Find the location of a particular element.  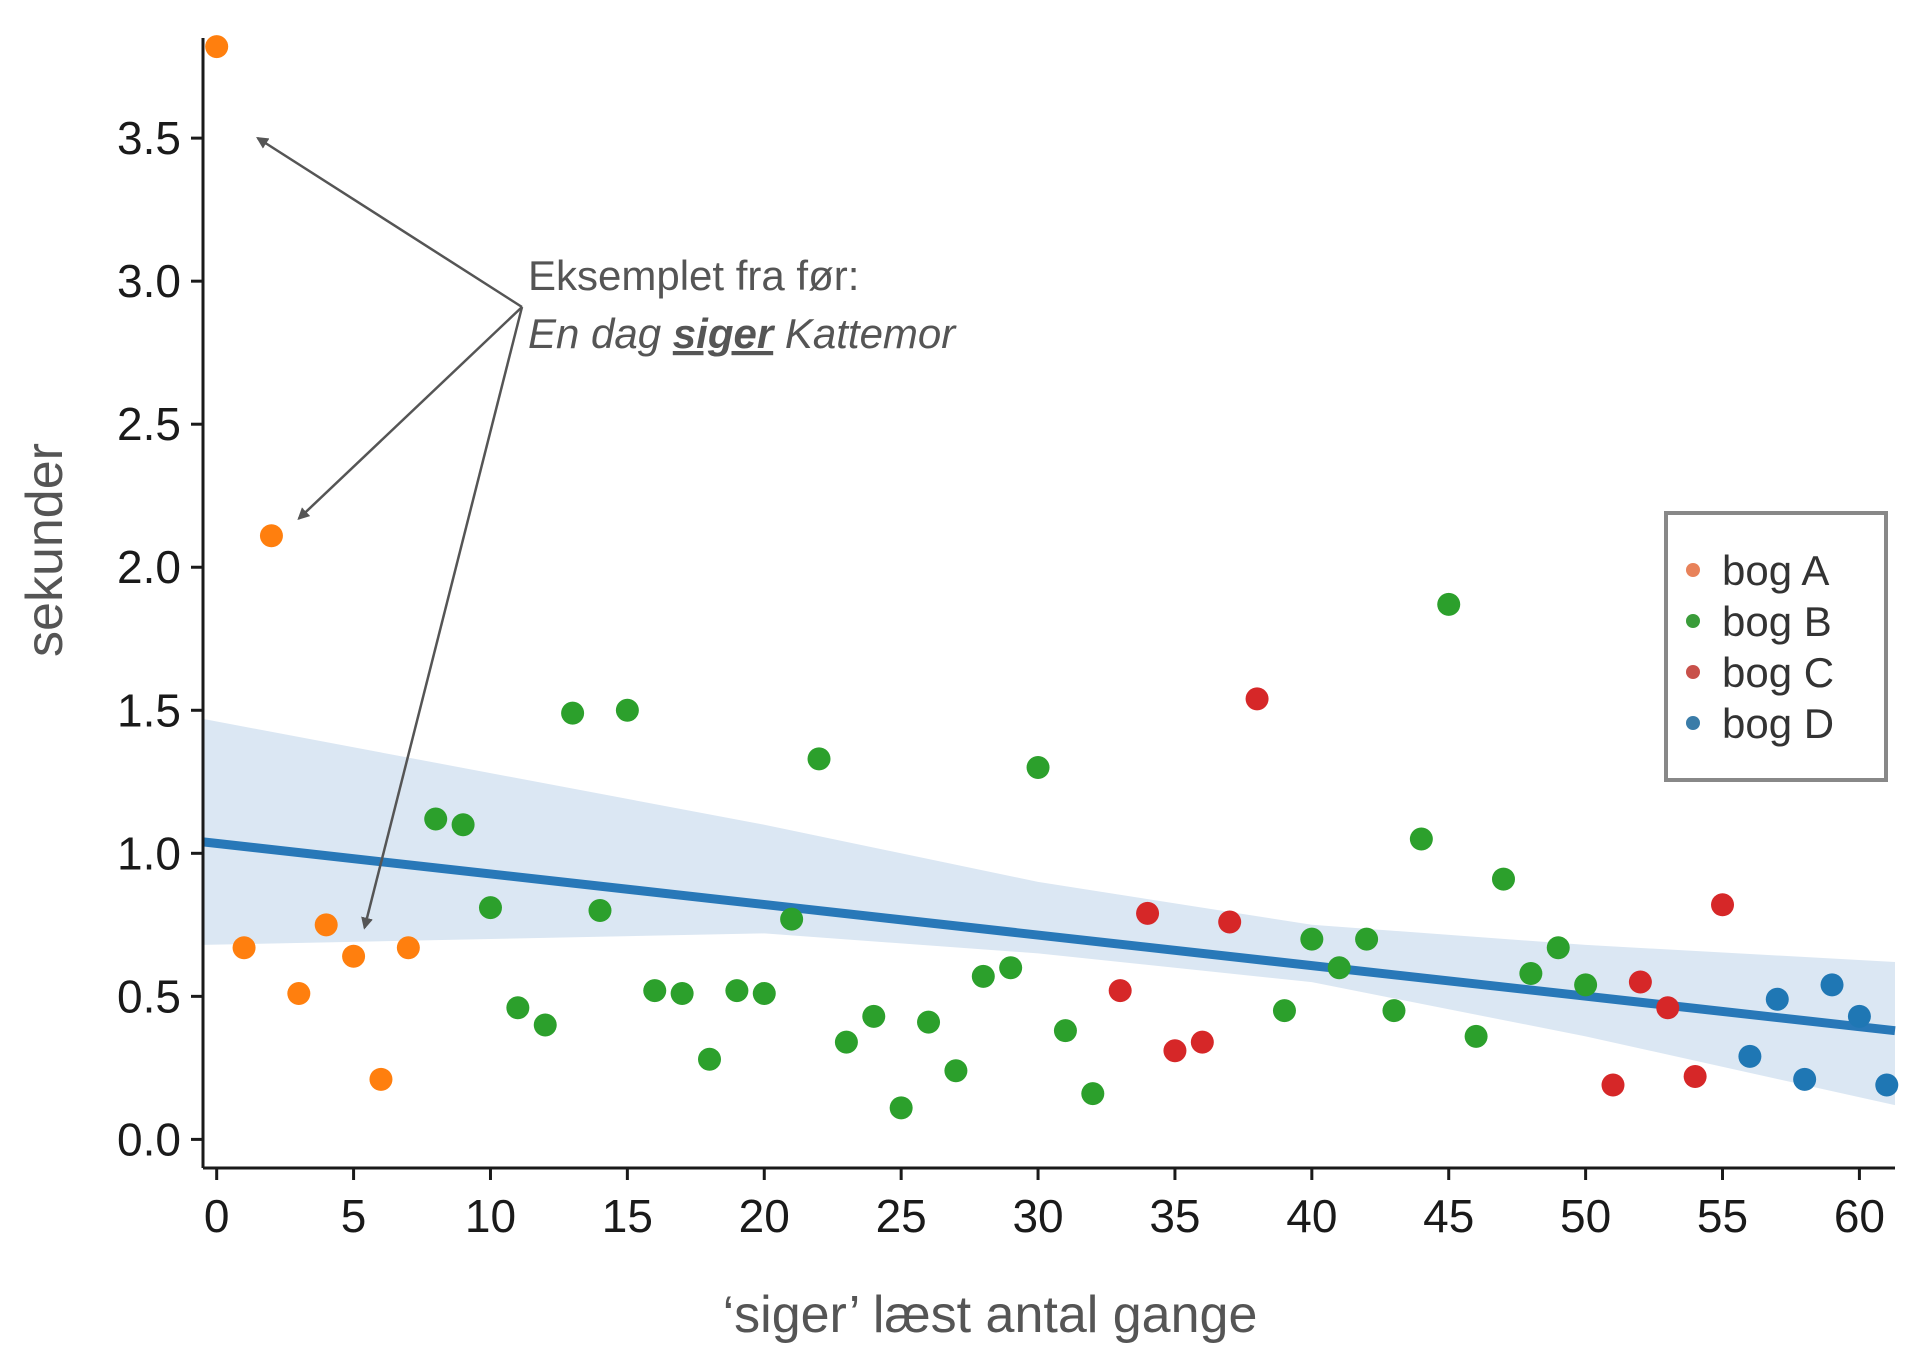

y-tick-label: 2.5 is located at coordinates (149, 424).